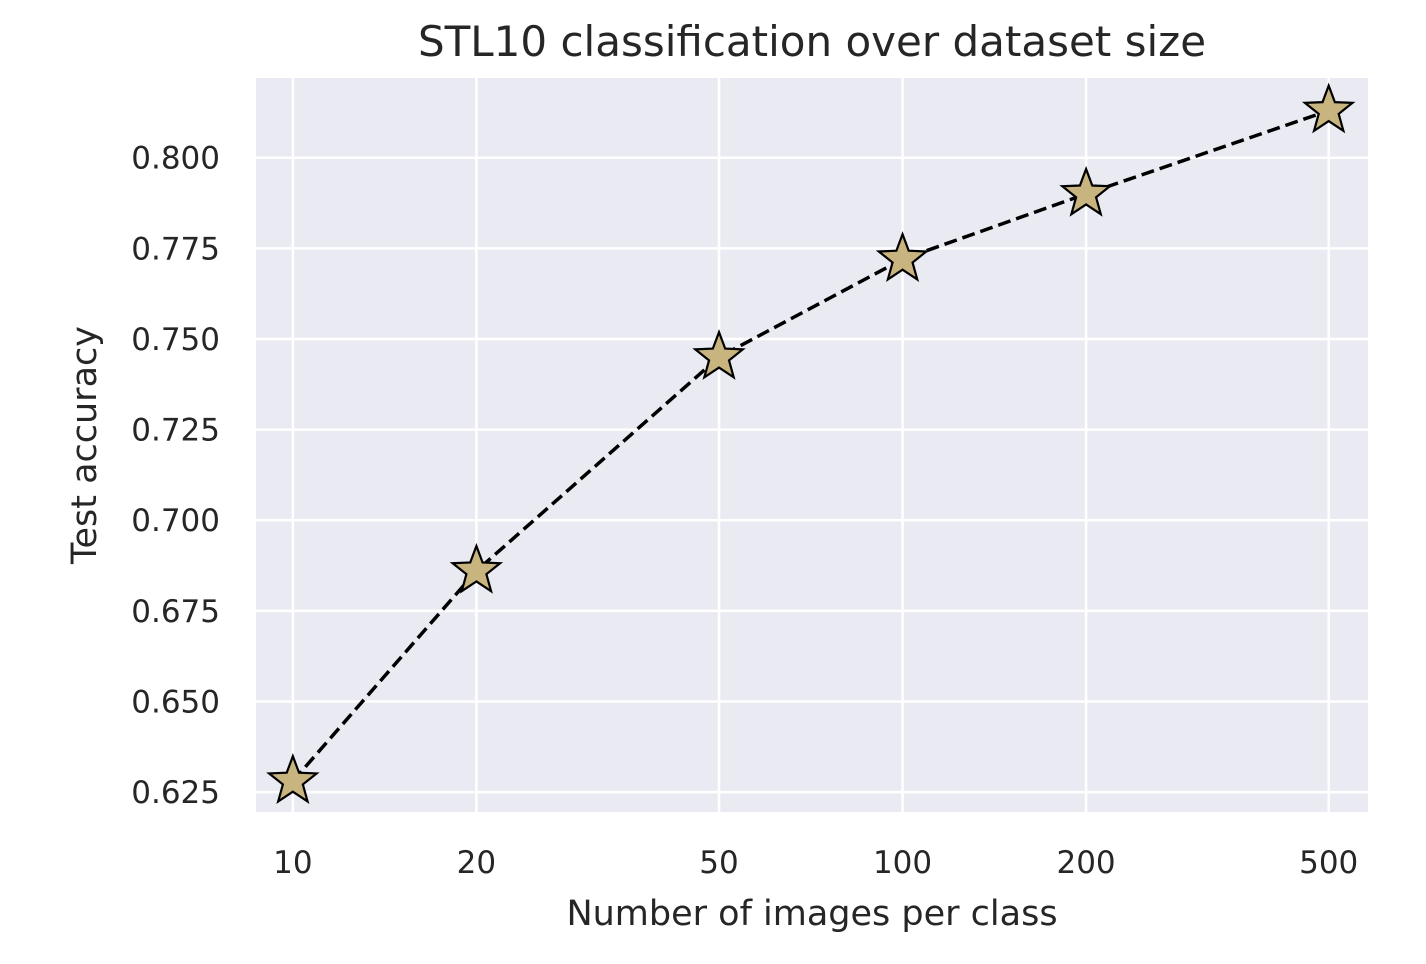  What do you see at coordinates (1085, 863) in the screenshot?
I see `x-tick-label: 200` at bounding box center [1085, 863].